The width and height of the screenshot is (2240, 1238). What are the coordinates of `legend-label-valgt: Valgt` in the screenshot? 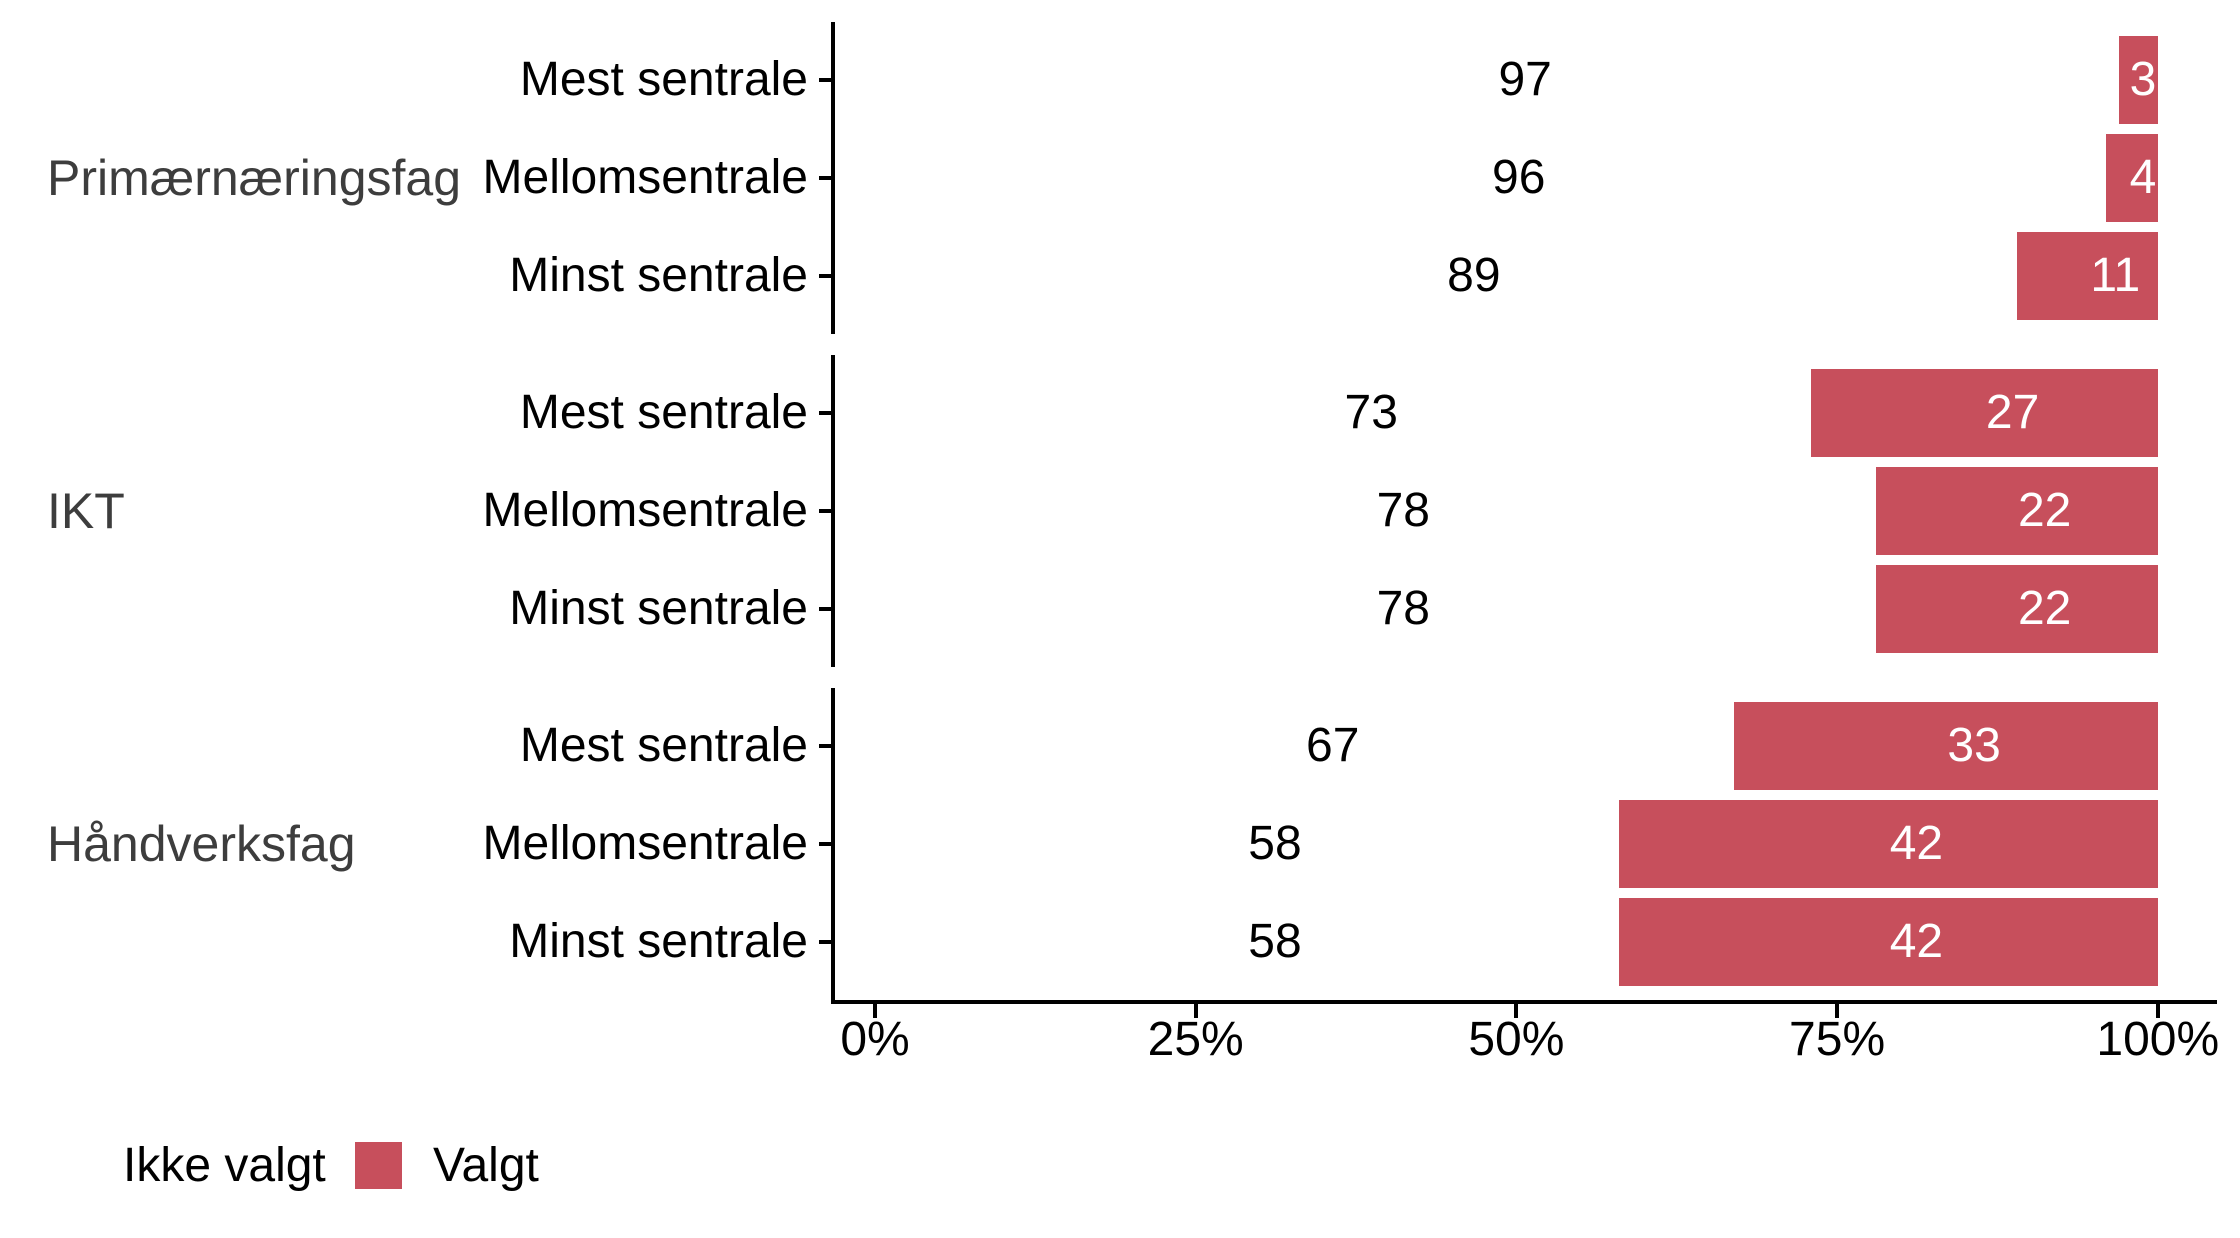 It's located at (486, 1165).